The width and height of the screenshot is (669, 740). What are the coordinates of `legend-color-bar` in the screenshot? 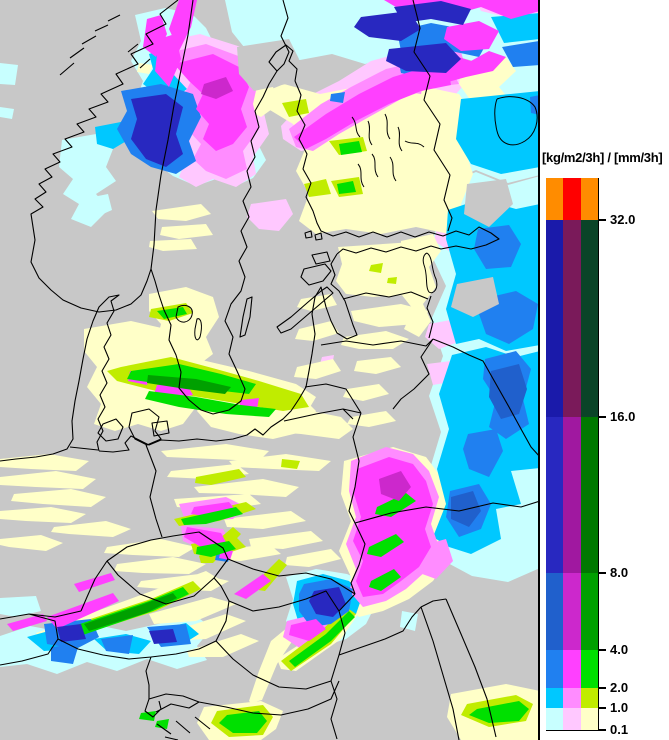 It's located at (572, 454).